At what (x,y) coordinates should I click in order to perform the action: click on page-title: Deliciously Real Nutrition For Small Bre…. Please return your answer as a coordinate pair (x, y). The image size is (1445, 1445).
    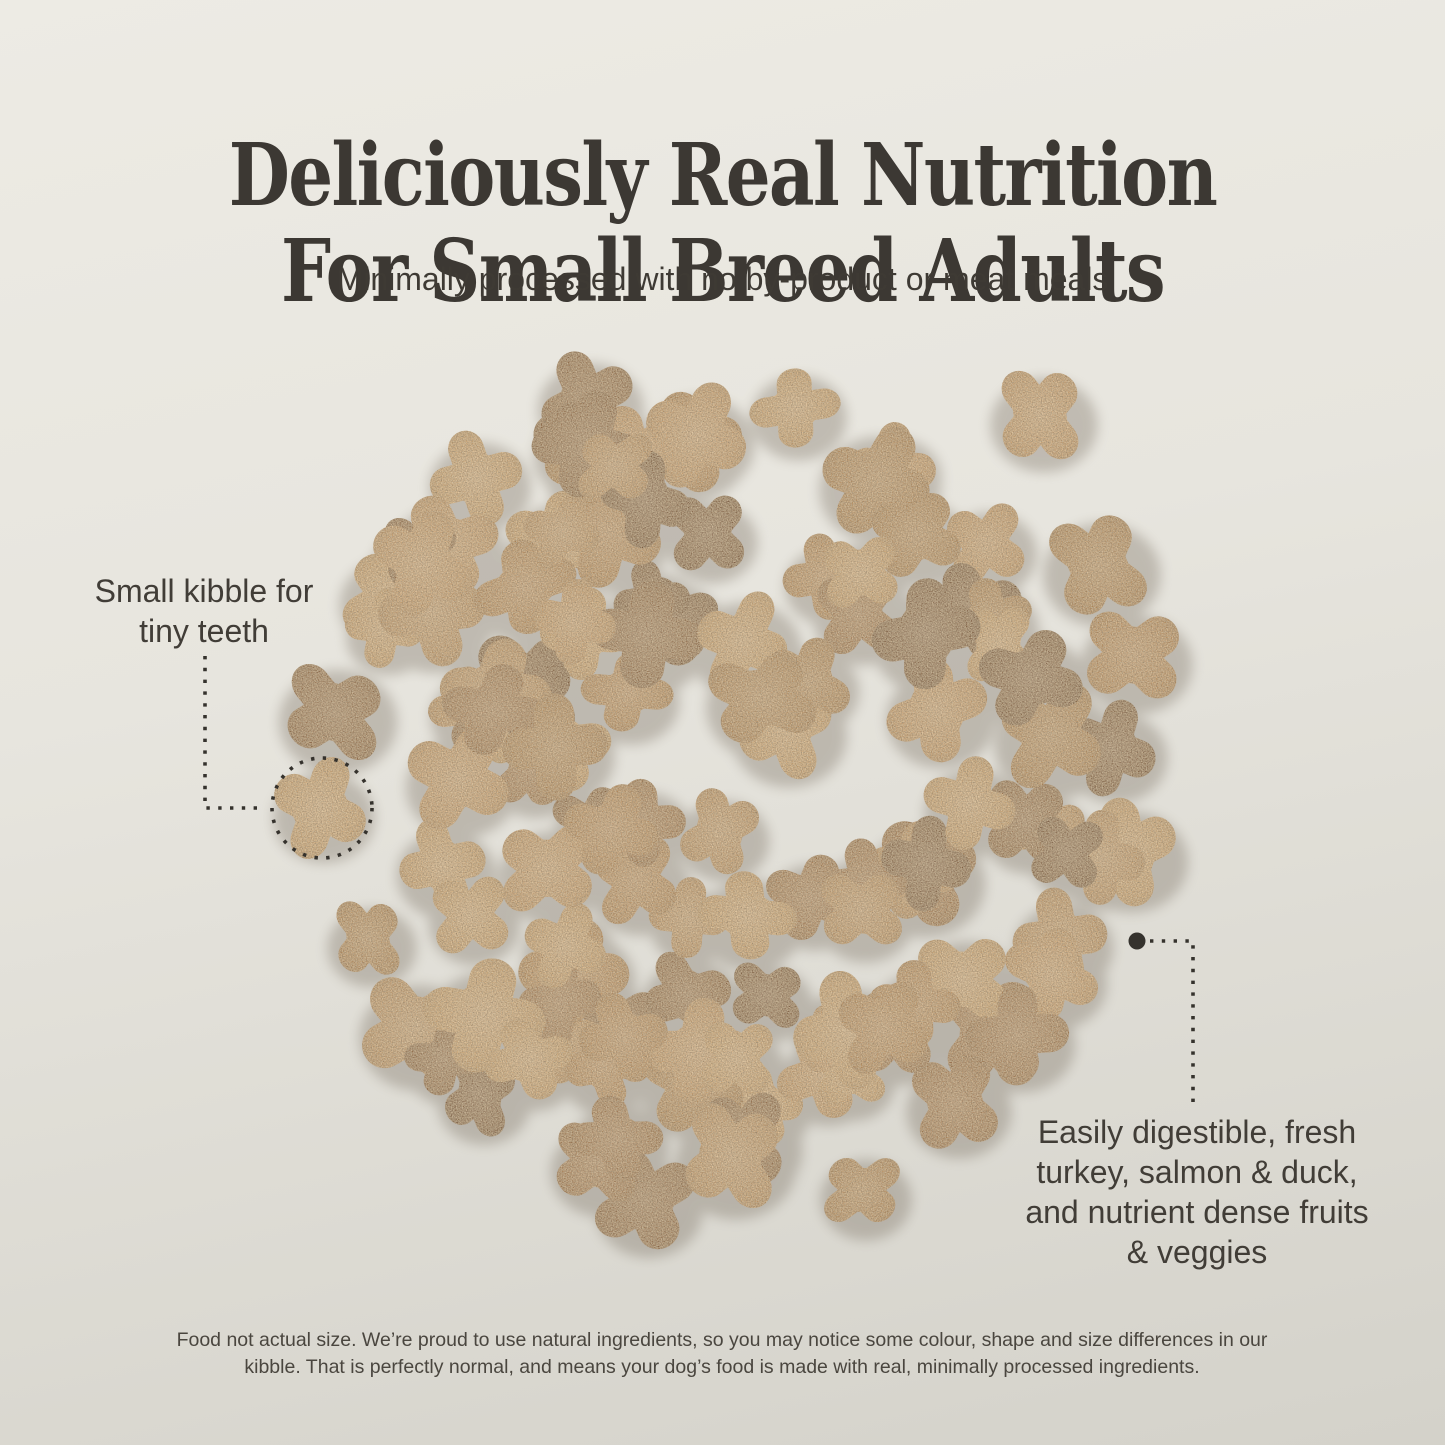
    Looking at the image, I should click on (722, 223).